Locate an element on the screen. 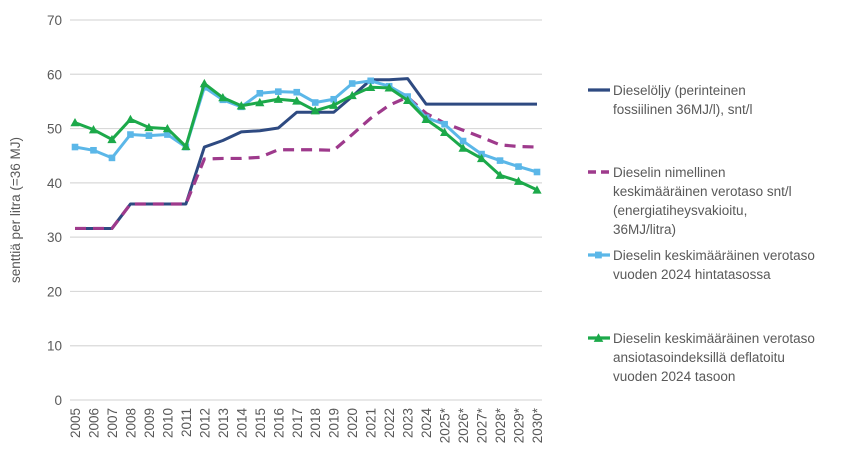 This screenshot has width=849, height=469. x-tick-label: 2015 is located at coordinates (260, 423).